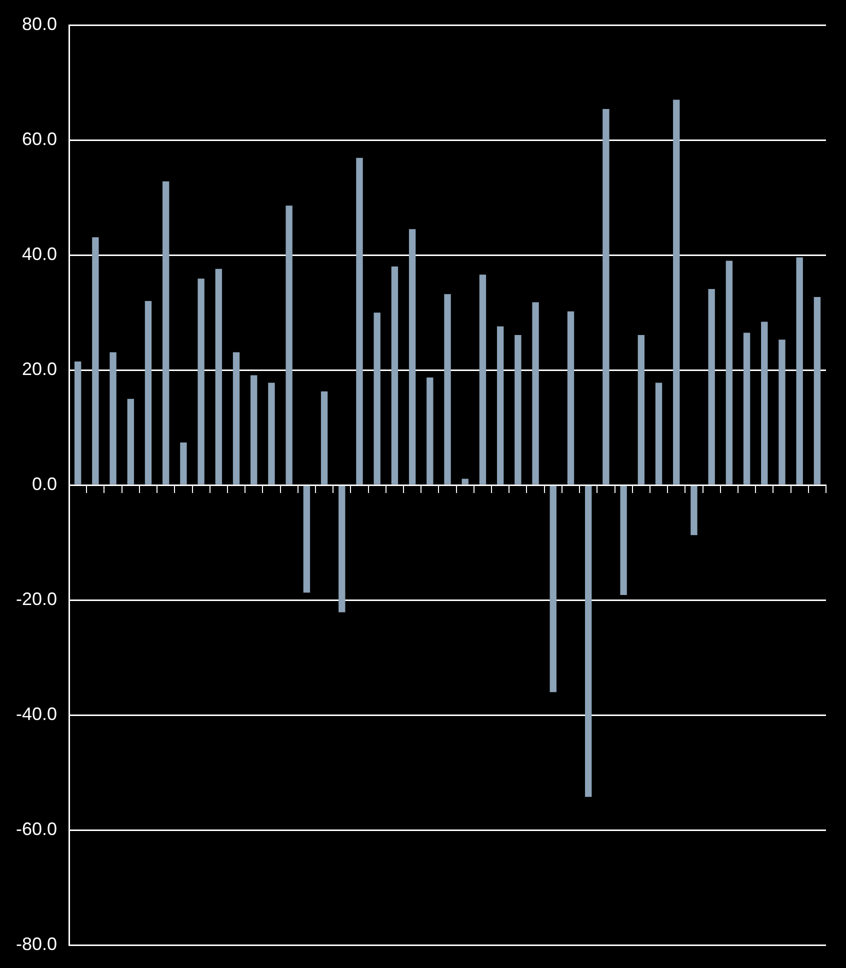 Image resolution: width=846 pixels, height=968 pixels. I want to click on y-tick-label: 80.0, so click(40, 24).